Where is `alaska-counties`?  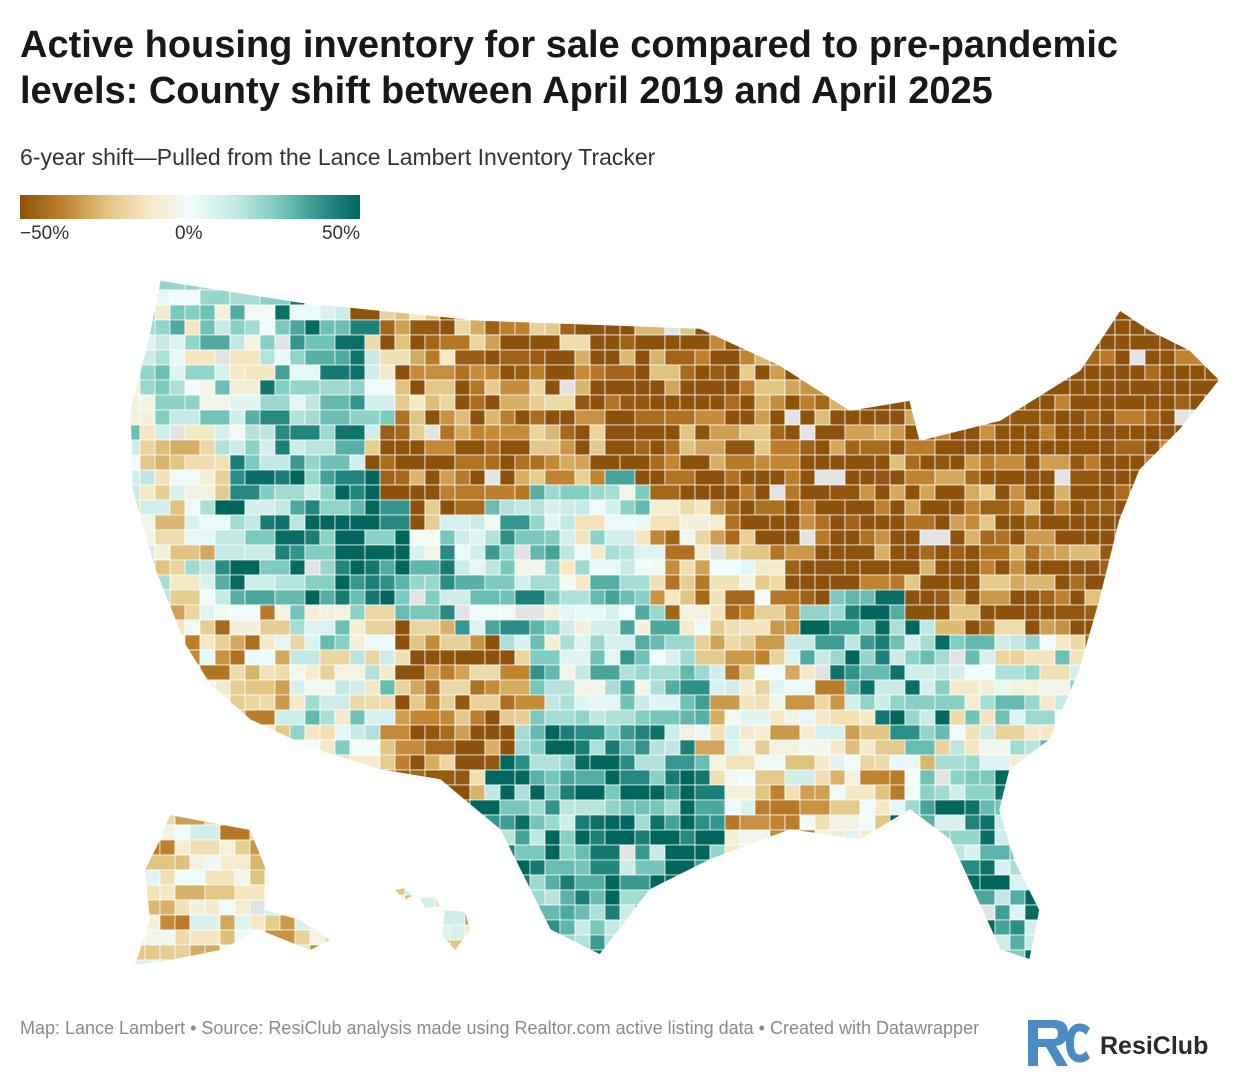
alaska-counties is located at coordinates (232, 890).